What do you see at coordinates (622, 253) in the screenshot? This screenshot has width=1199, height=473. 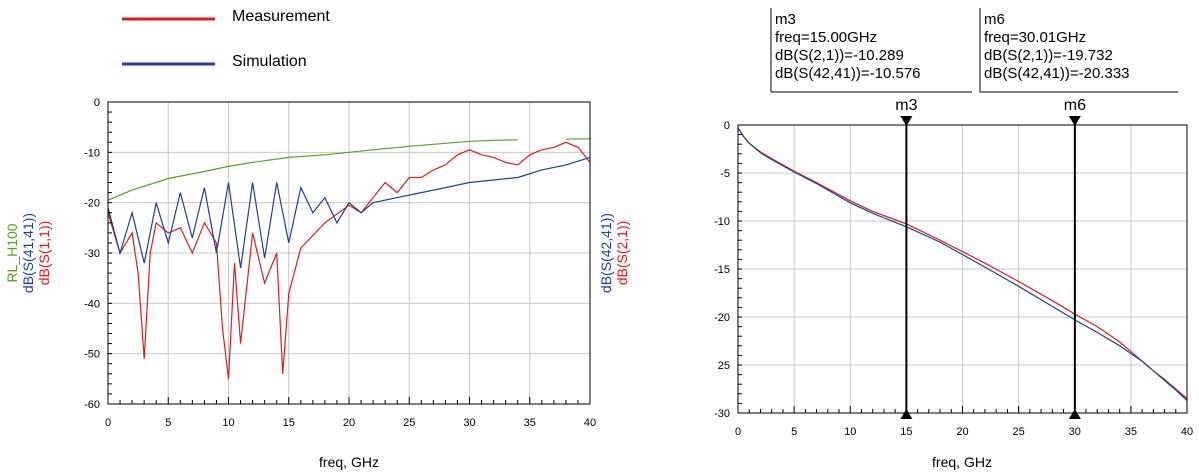 I see `right-y-label-s21: dB(S(2,1))` at bounding box center [622, 253].